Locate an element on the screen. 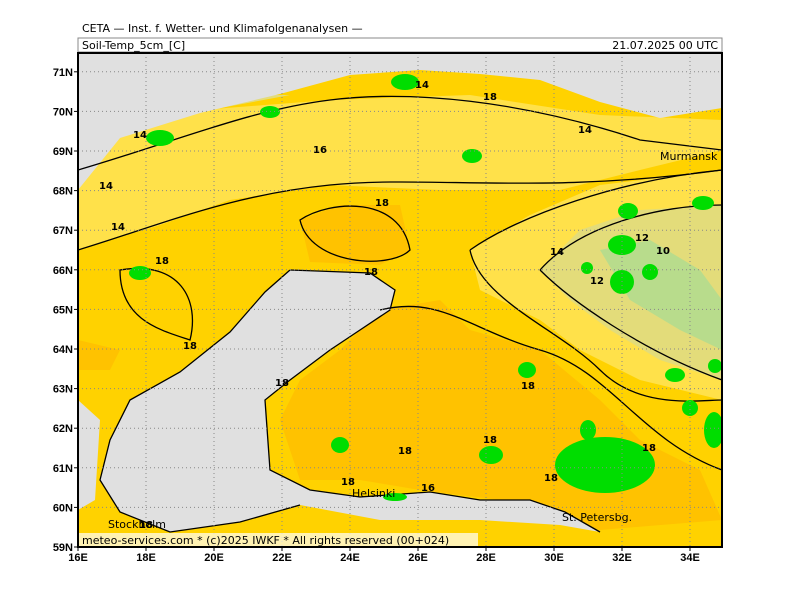 The image size is (800, 604). footer-bg is located at coordinates (278, 540).